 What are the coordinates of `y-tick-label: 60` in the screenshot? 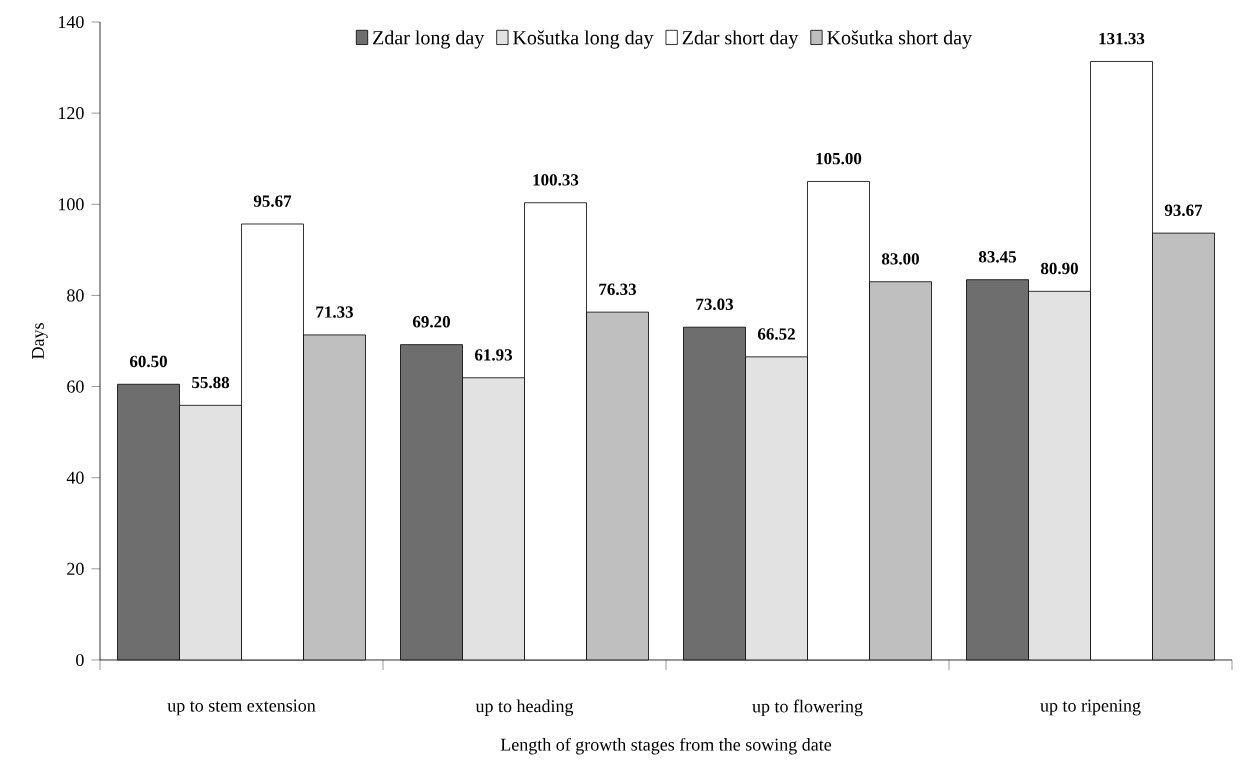 It's located at (75, 386).